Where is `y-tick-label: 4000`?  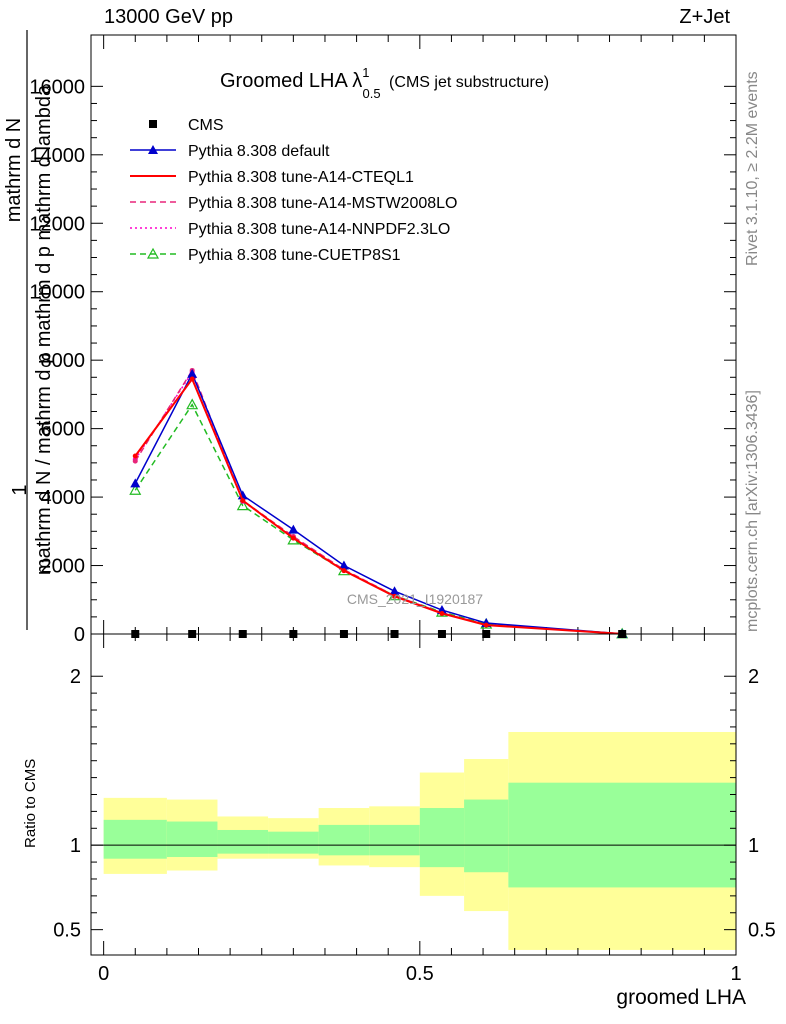
y-tick-label: 4000 is located at coordinates (63, 498).